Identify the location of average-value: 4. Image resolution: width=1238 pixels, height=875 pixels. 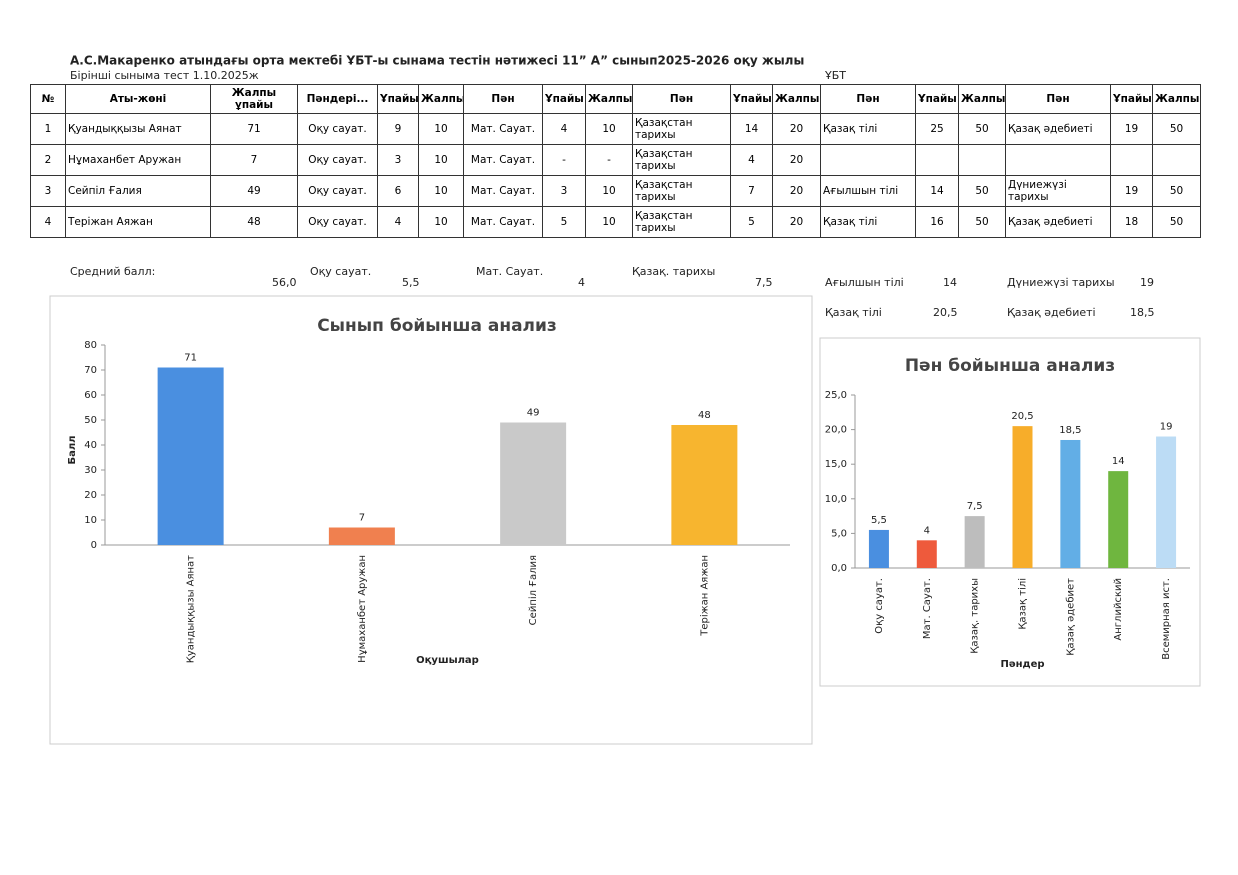
(581, 282).